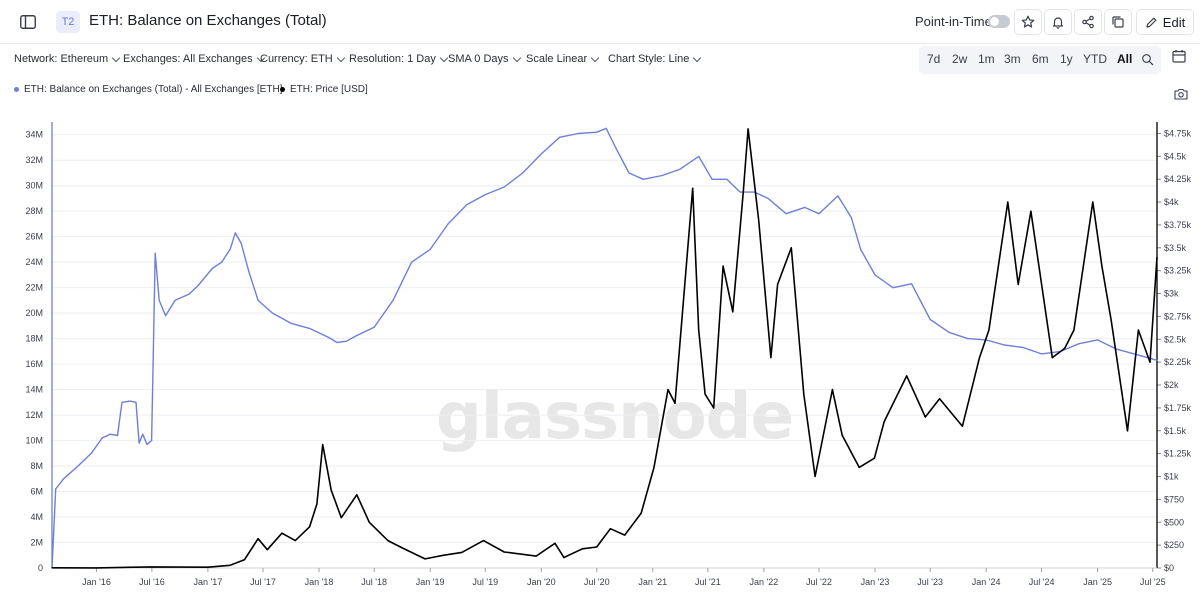  What do you see at coordinates (1174, 22) in the screenshot?
I see `edit-button-label: Edit` at bounding box center [1174, 22].